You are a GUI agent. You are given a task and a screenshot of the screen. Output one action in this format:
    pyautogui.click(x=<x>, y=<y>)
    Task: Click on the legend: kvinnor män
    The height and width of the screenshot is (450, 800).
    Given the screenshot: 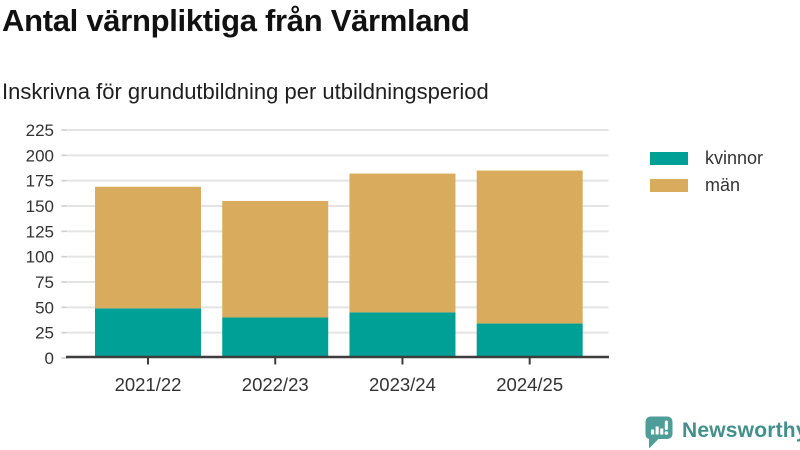 What is the action you would take?
    pyautogui.click(x=706, y=176)
    